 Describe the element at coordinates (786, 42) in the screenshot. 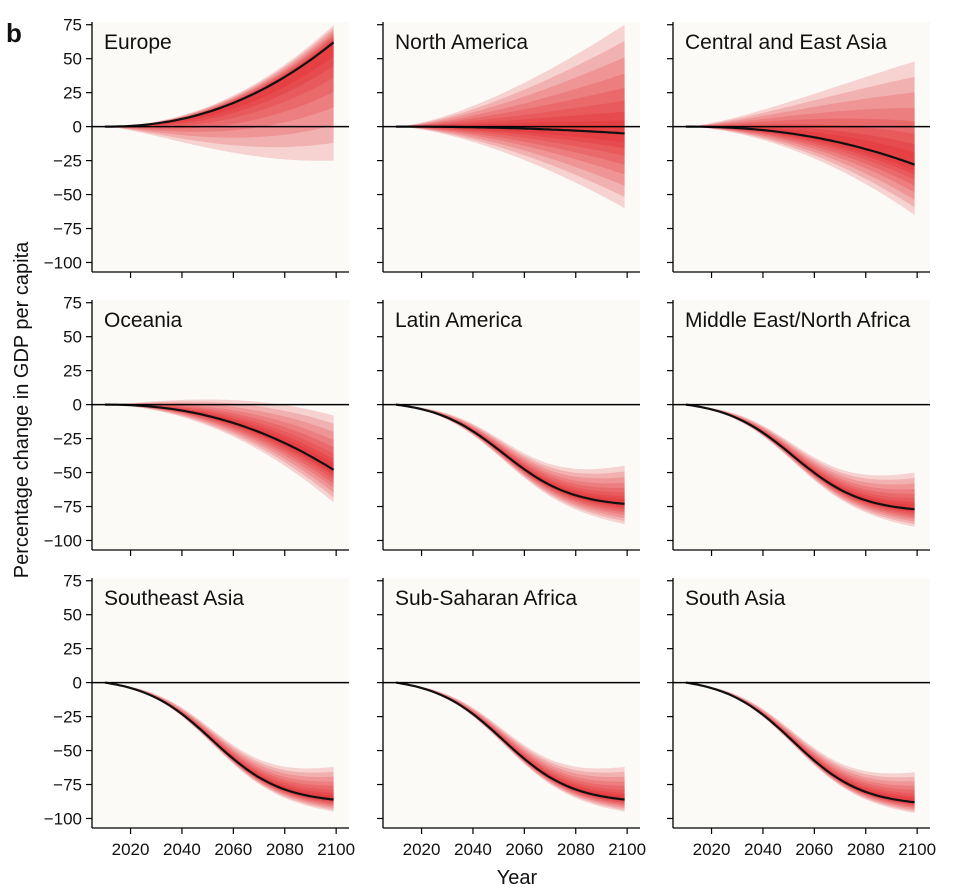

I see `region-title: Central and East Asia` at that location.